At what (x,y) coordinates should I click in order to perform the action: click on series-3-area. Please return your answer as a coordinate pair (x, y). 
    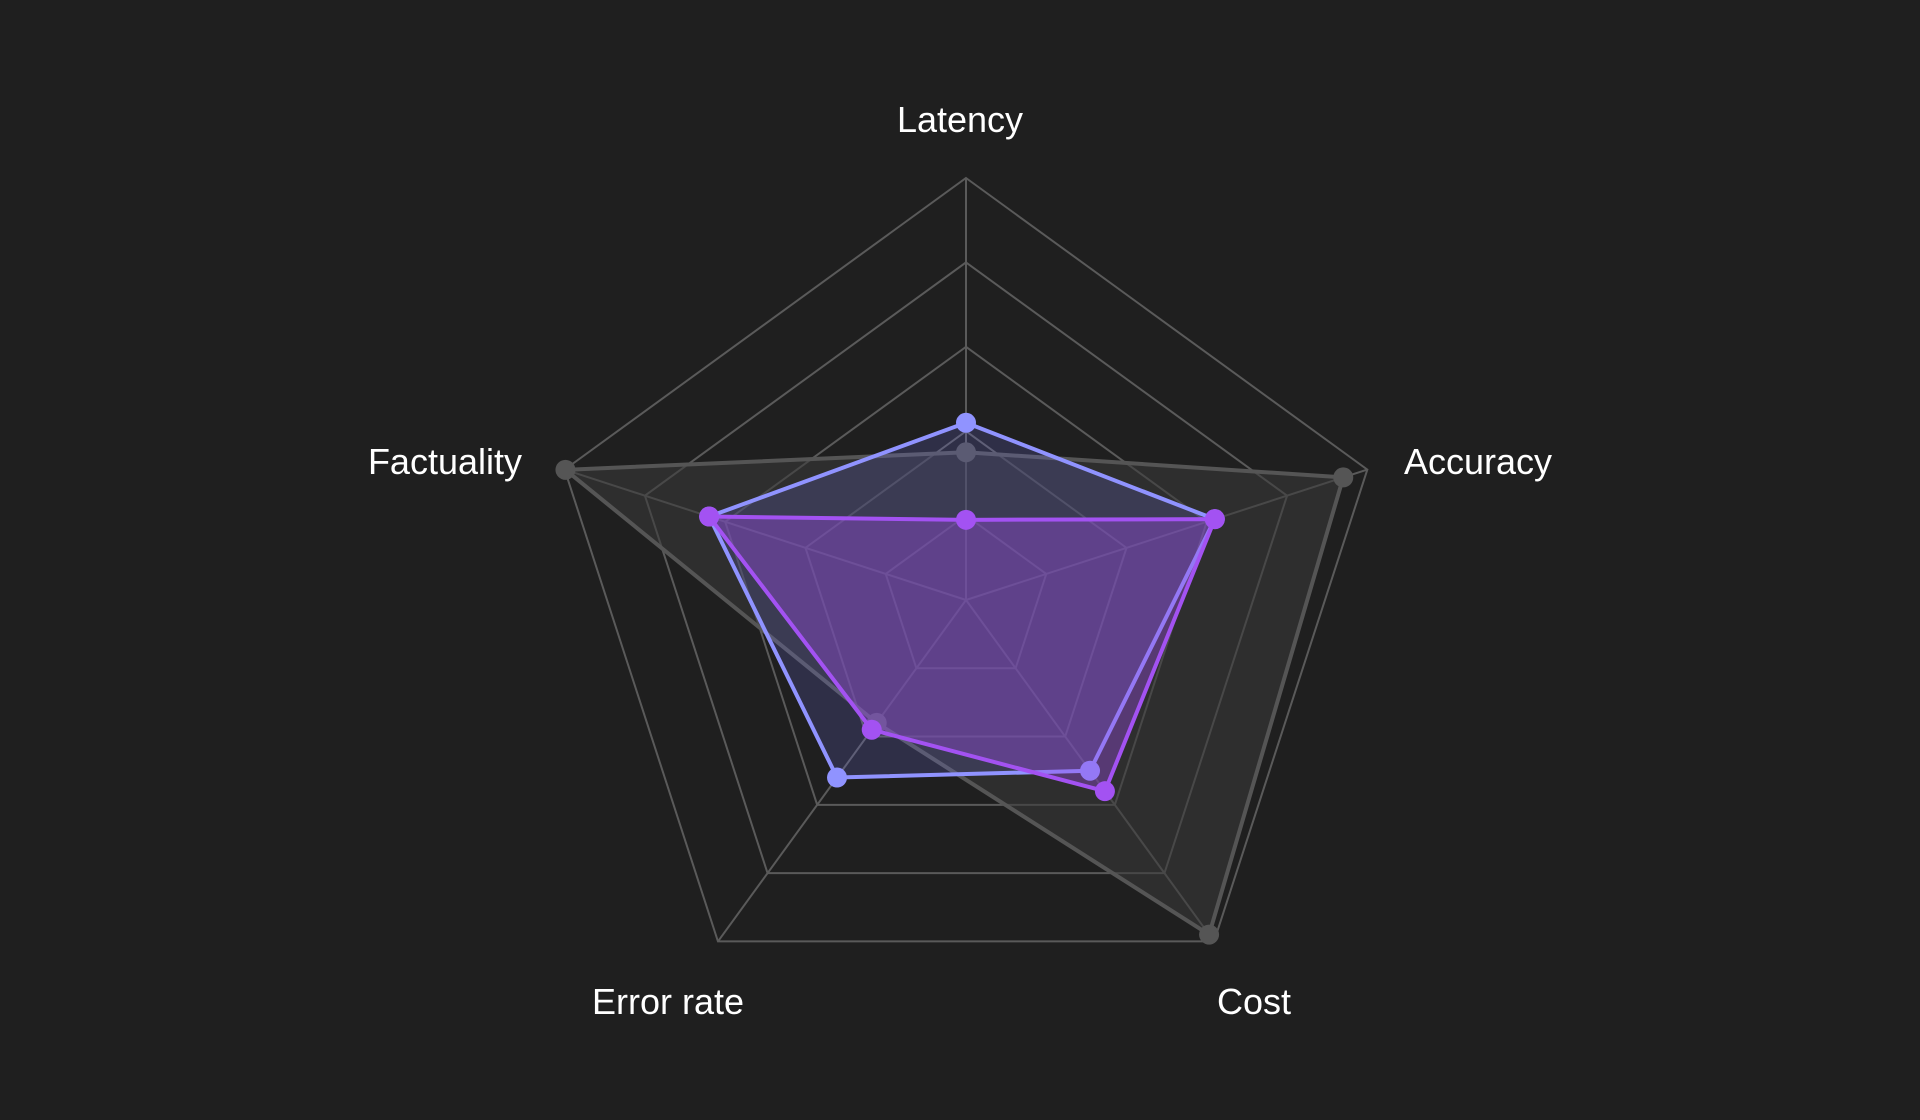
    Looking at the image, I should click on (962, 654).